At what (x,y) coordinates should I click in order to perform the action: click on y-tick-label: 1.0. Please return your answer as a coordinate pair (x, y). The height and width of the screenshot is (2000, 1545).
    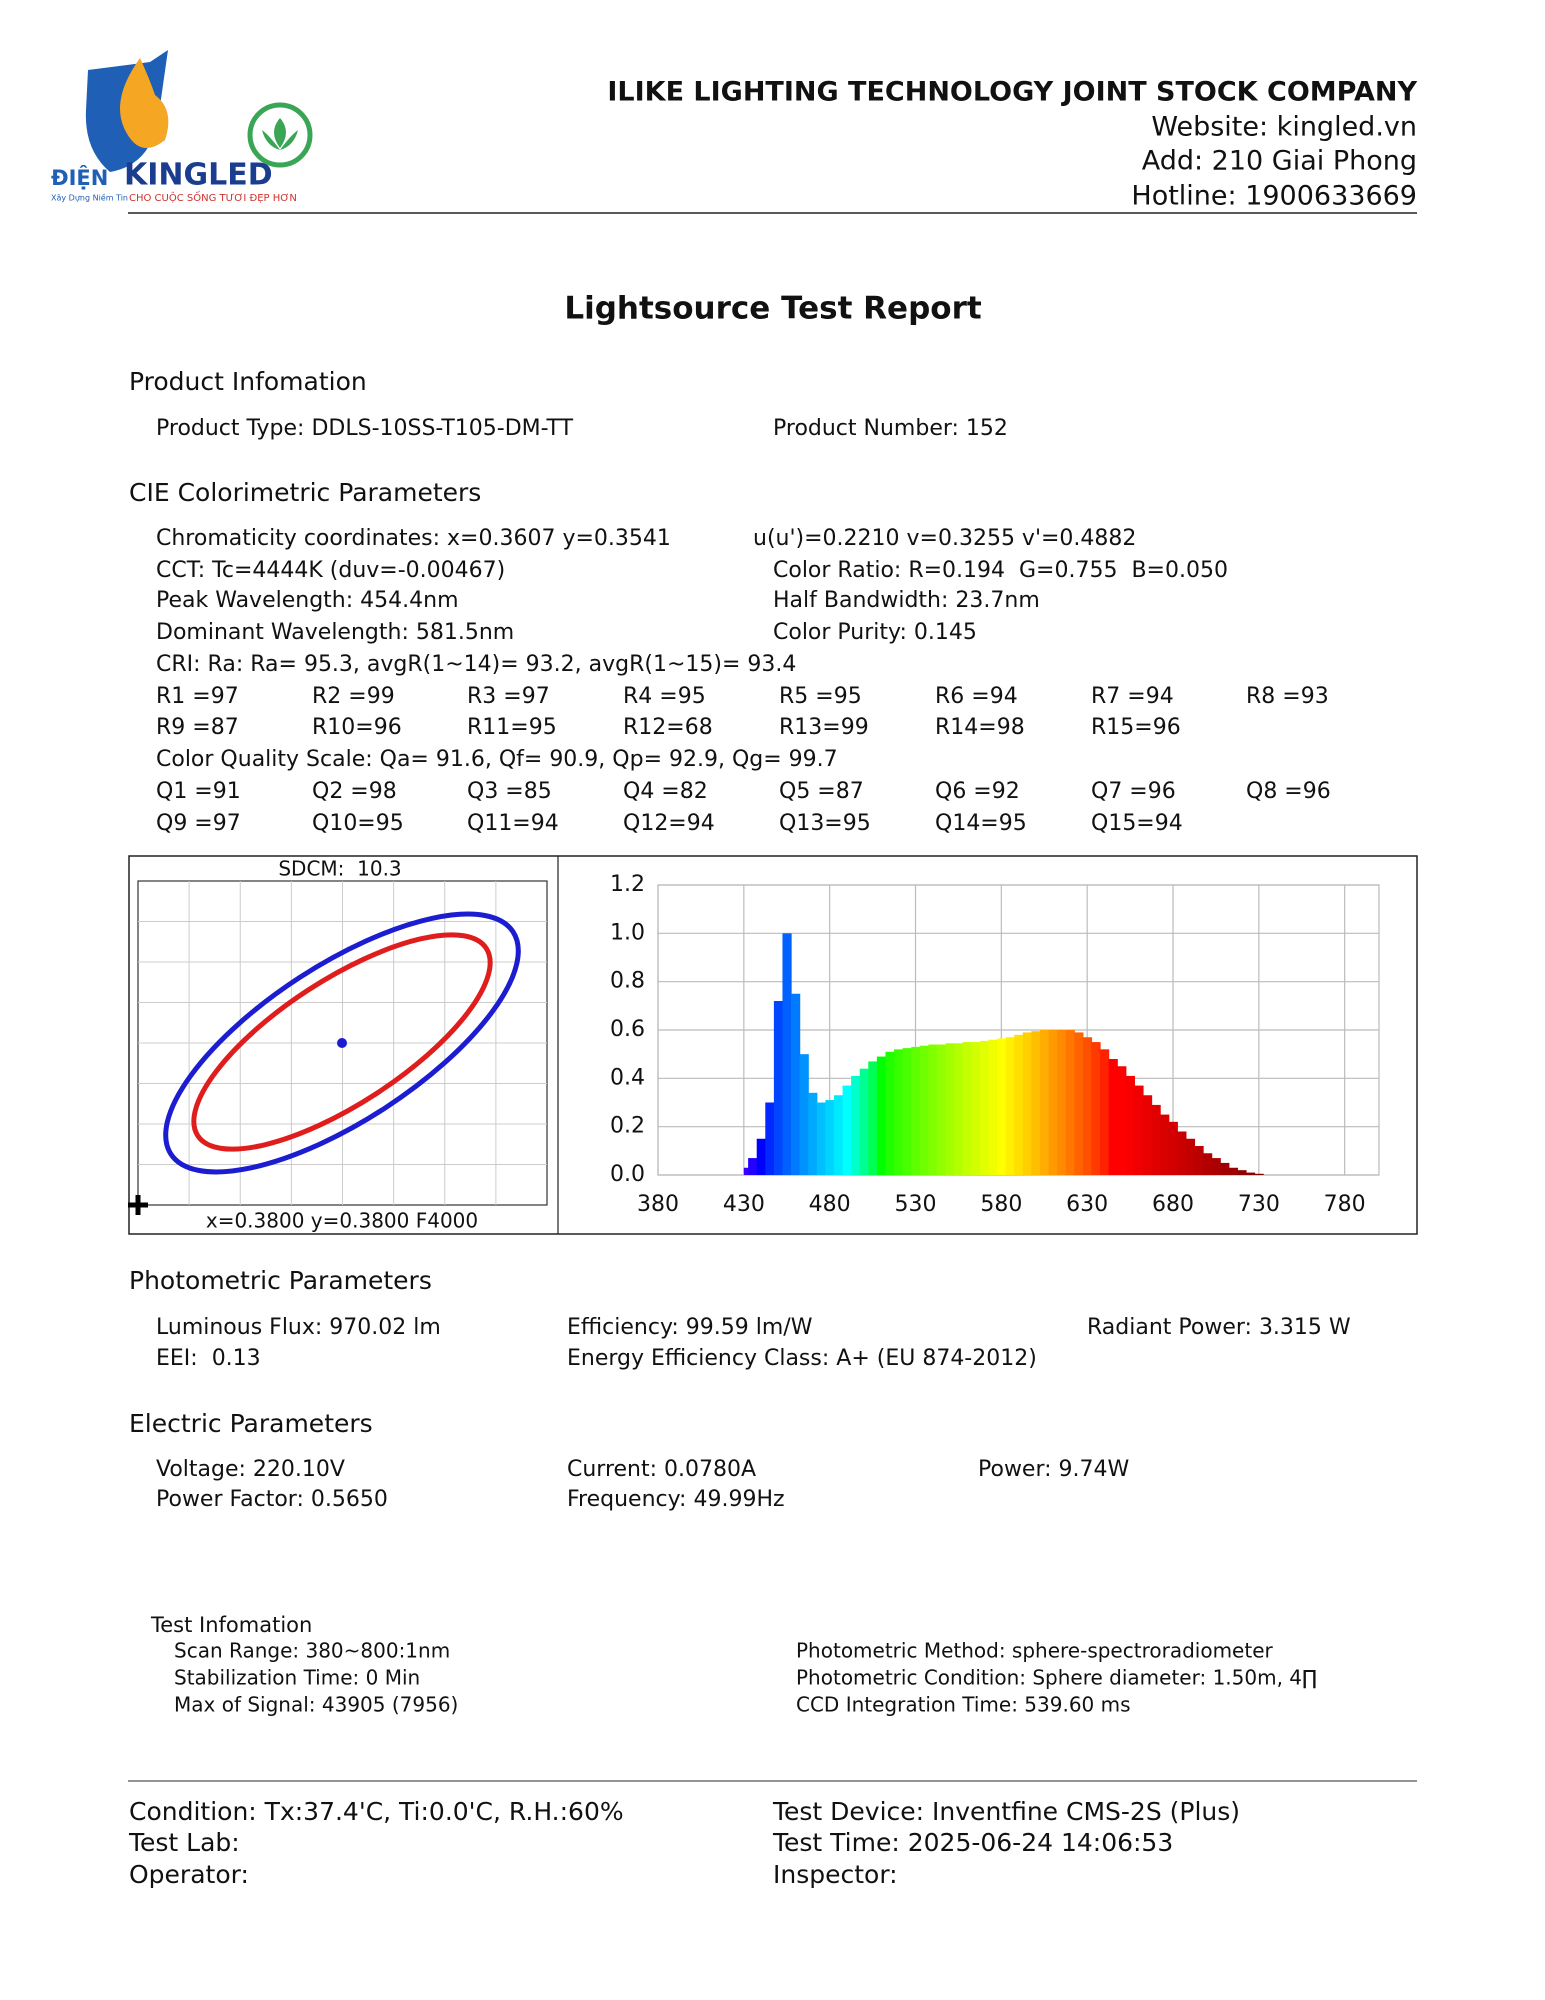
    Looking at the image, I should click on (627, 932).